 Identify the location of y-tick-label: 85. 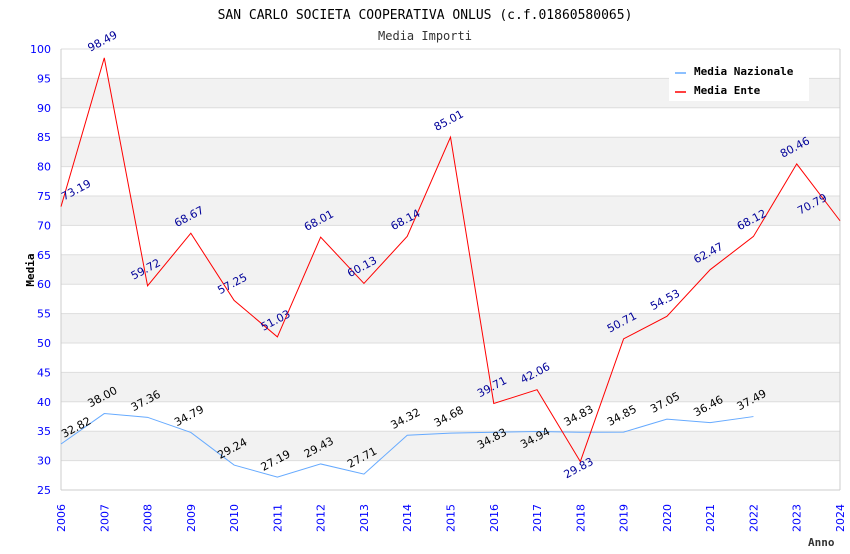
(44, 137).